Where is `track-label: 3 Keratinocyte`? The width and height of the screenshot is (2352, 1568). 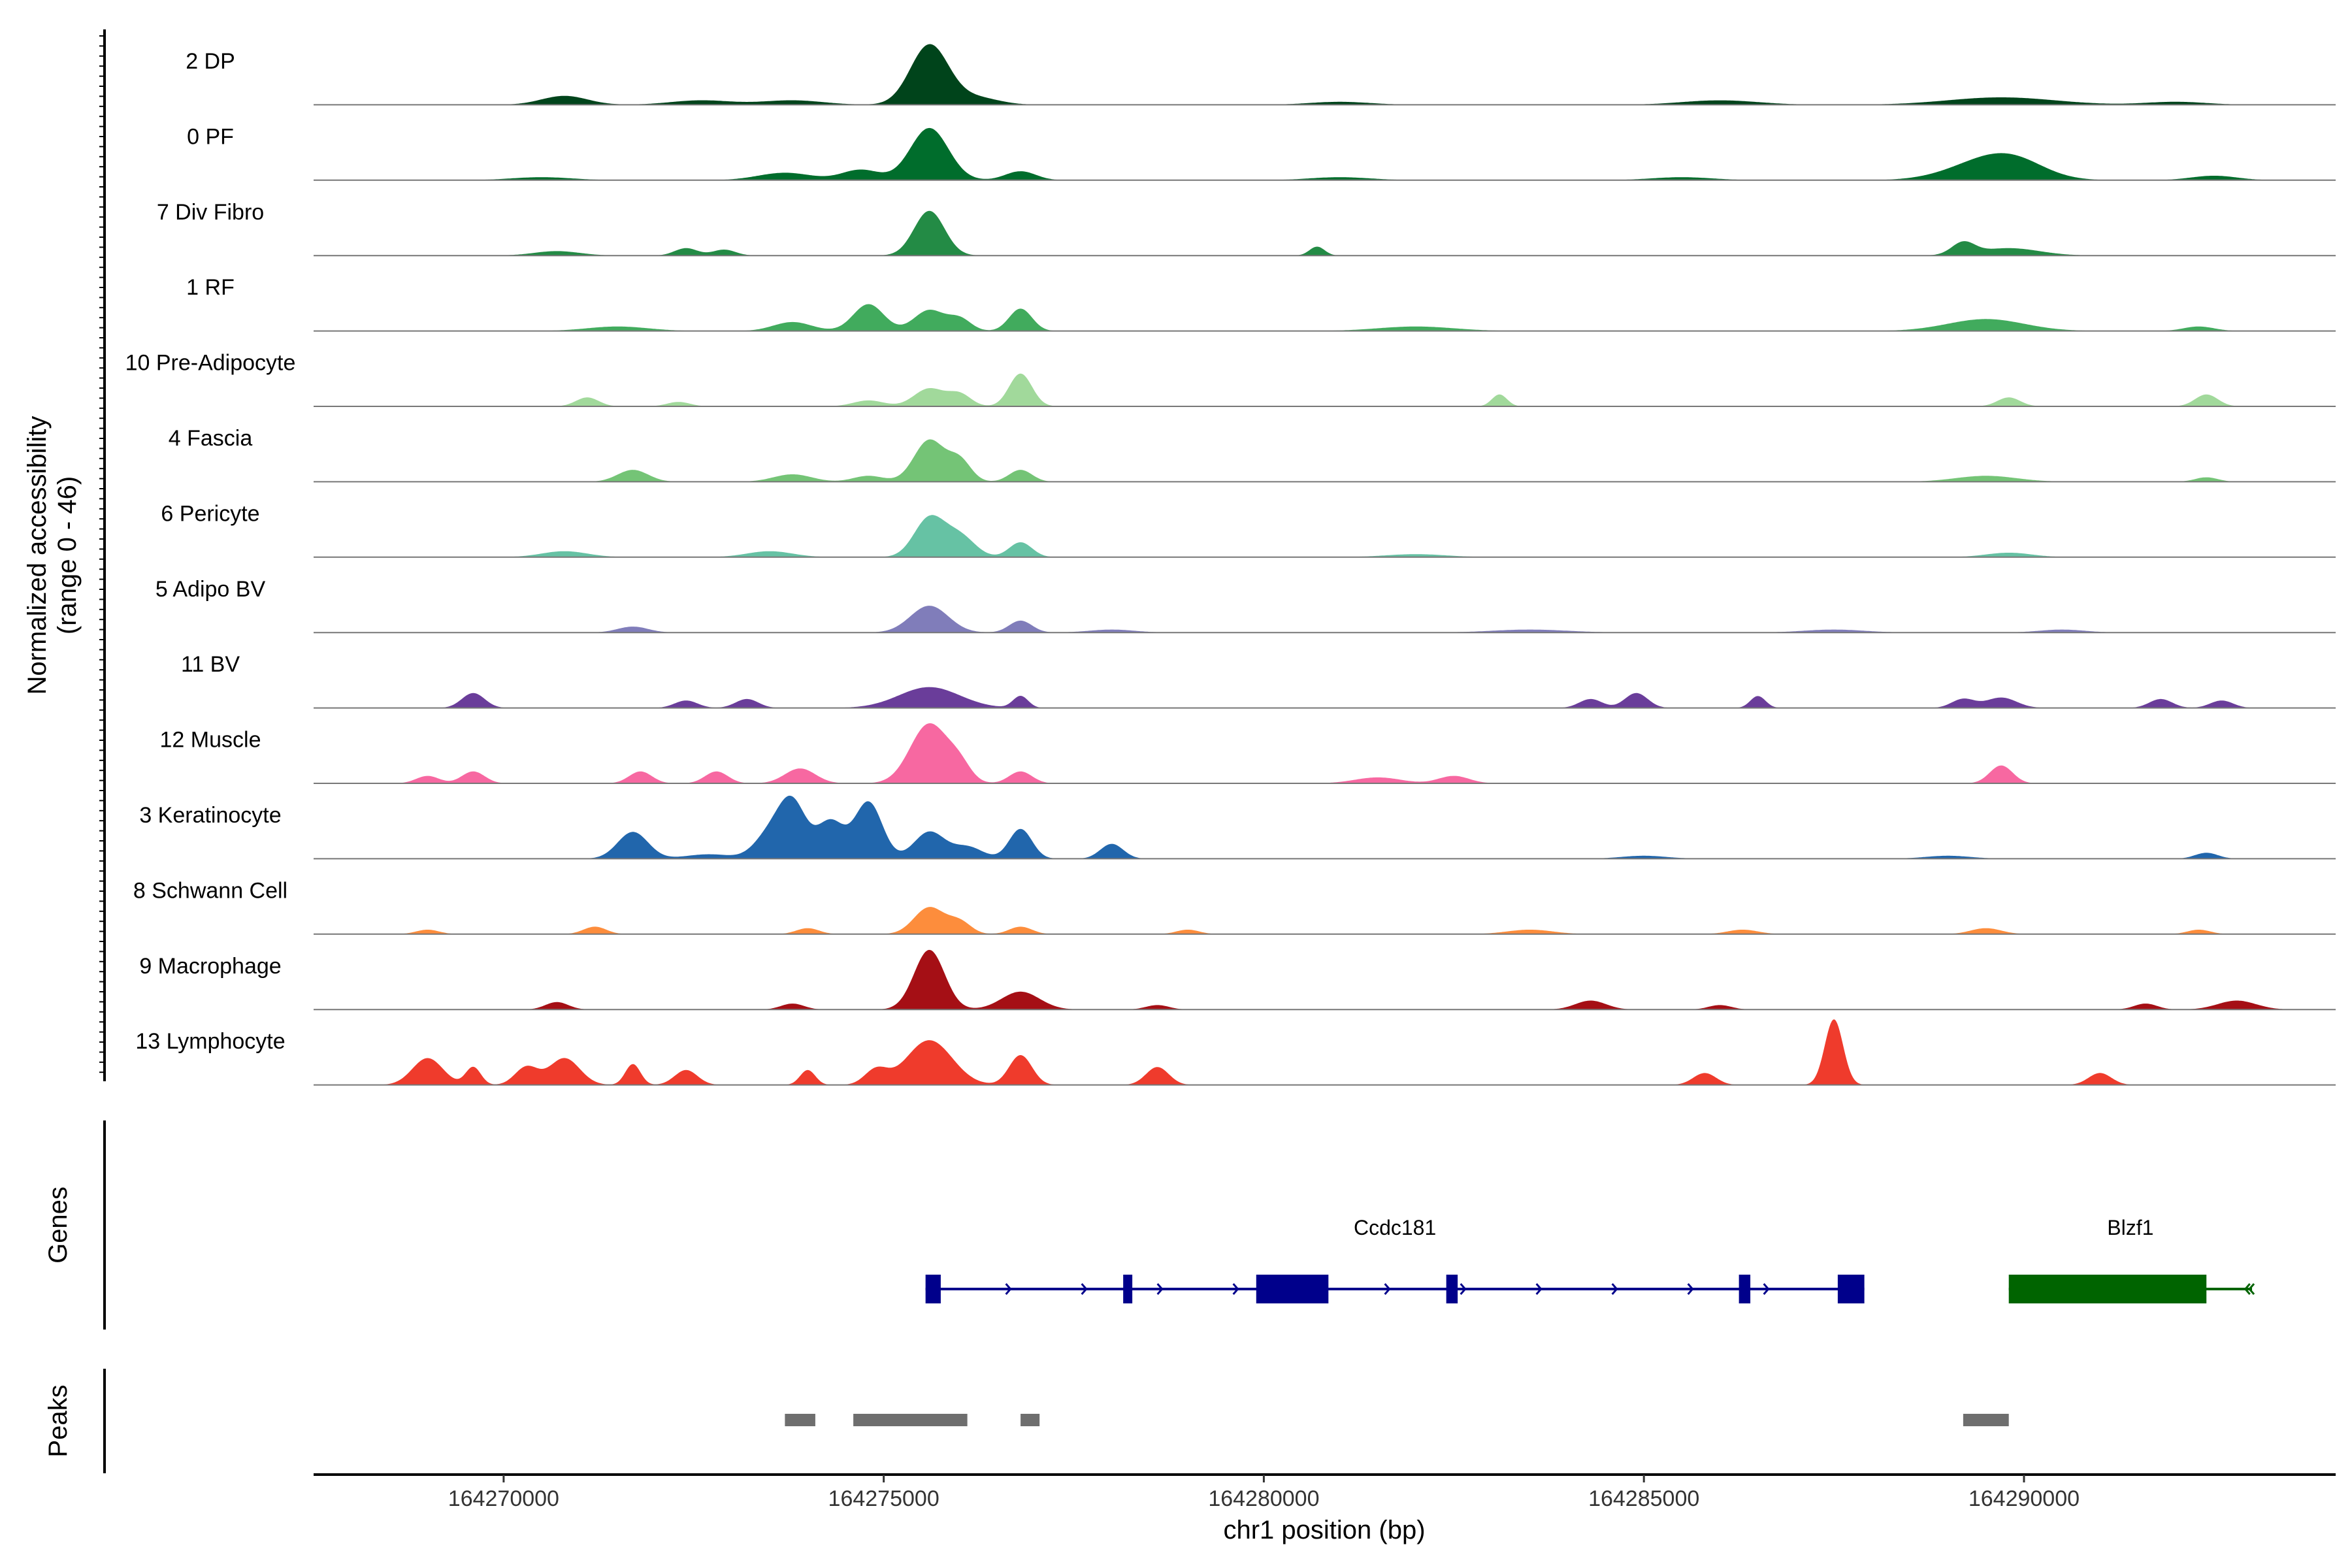 track-label: 3 Keratinocyte is located at coordinates (210, 815).